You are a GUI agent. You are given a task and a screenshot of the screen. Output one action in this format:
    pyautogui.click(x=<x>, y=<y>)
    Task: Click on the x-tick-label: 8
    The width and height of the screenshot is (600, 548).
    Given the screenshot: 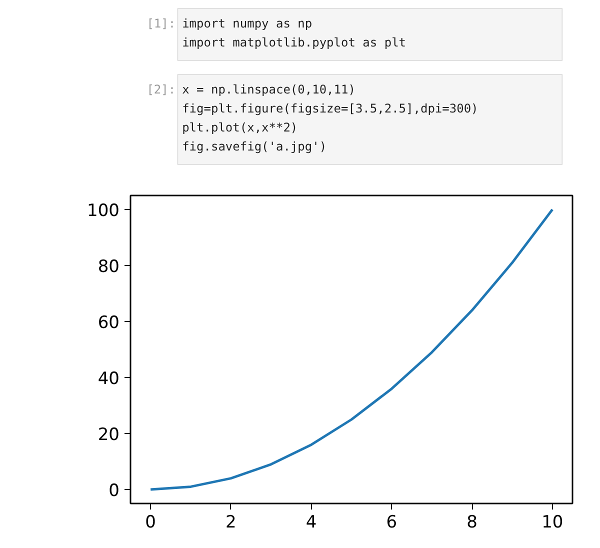 What is the action you would take?
    pyautogui.click(x=472, y=522)
    